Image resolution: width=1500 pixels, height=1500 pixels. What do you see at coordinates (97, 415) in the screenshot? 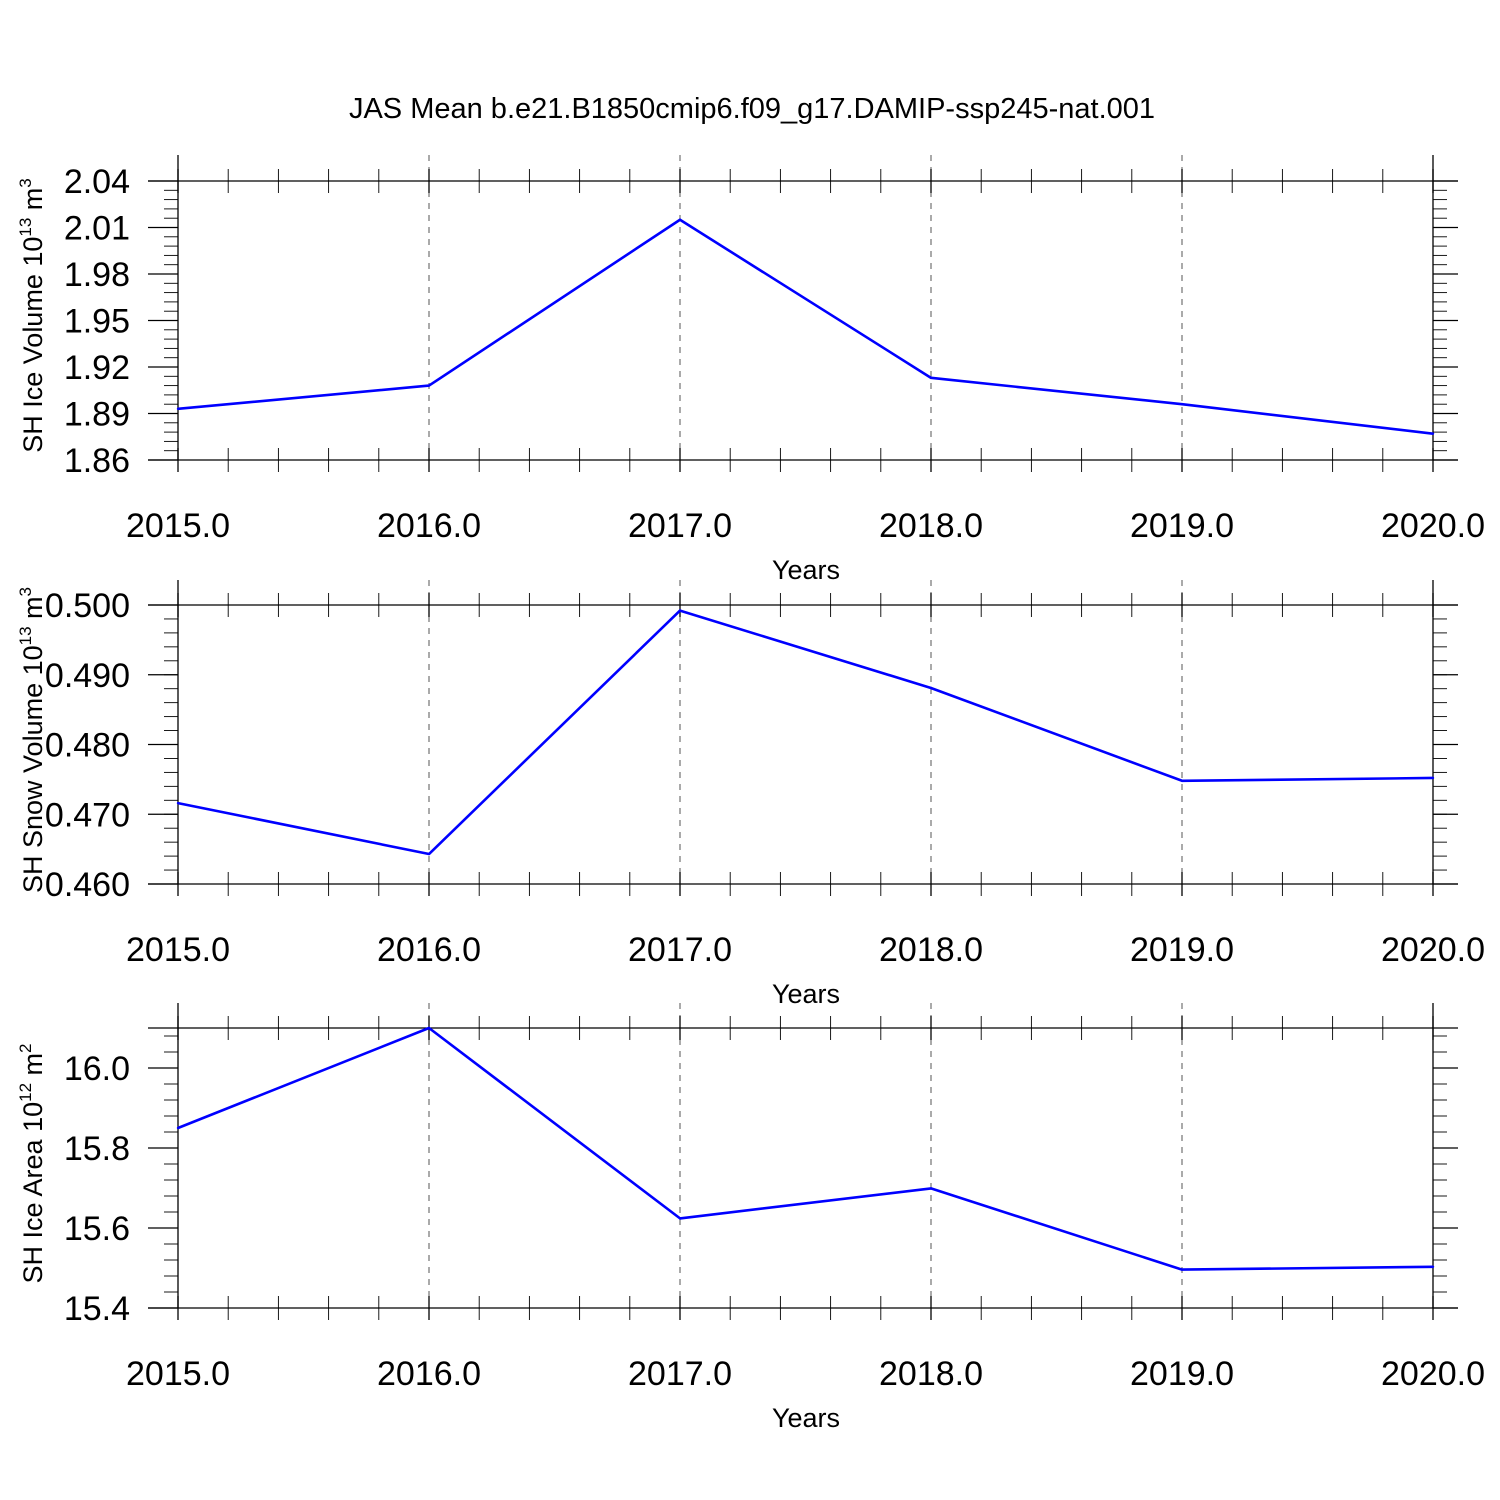
I see `y-tick-label: 1.89` at bounding box center [97, 415].